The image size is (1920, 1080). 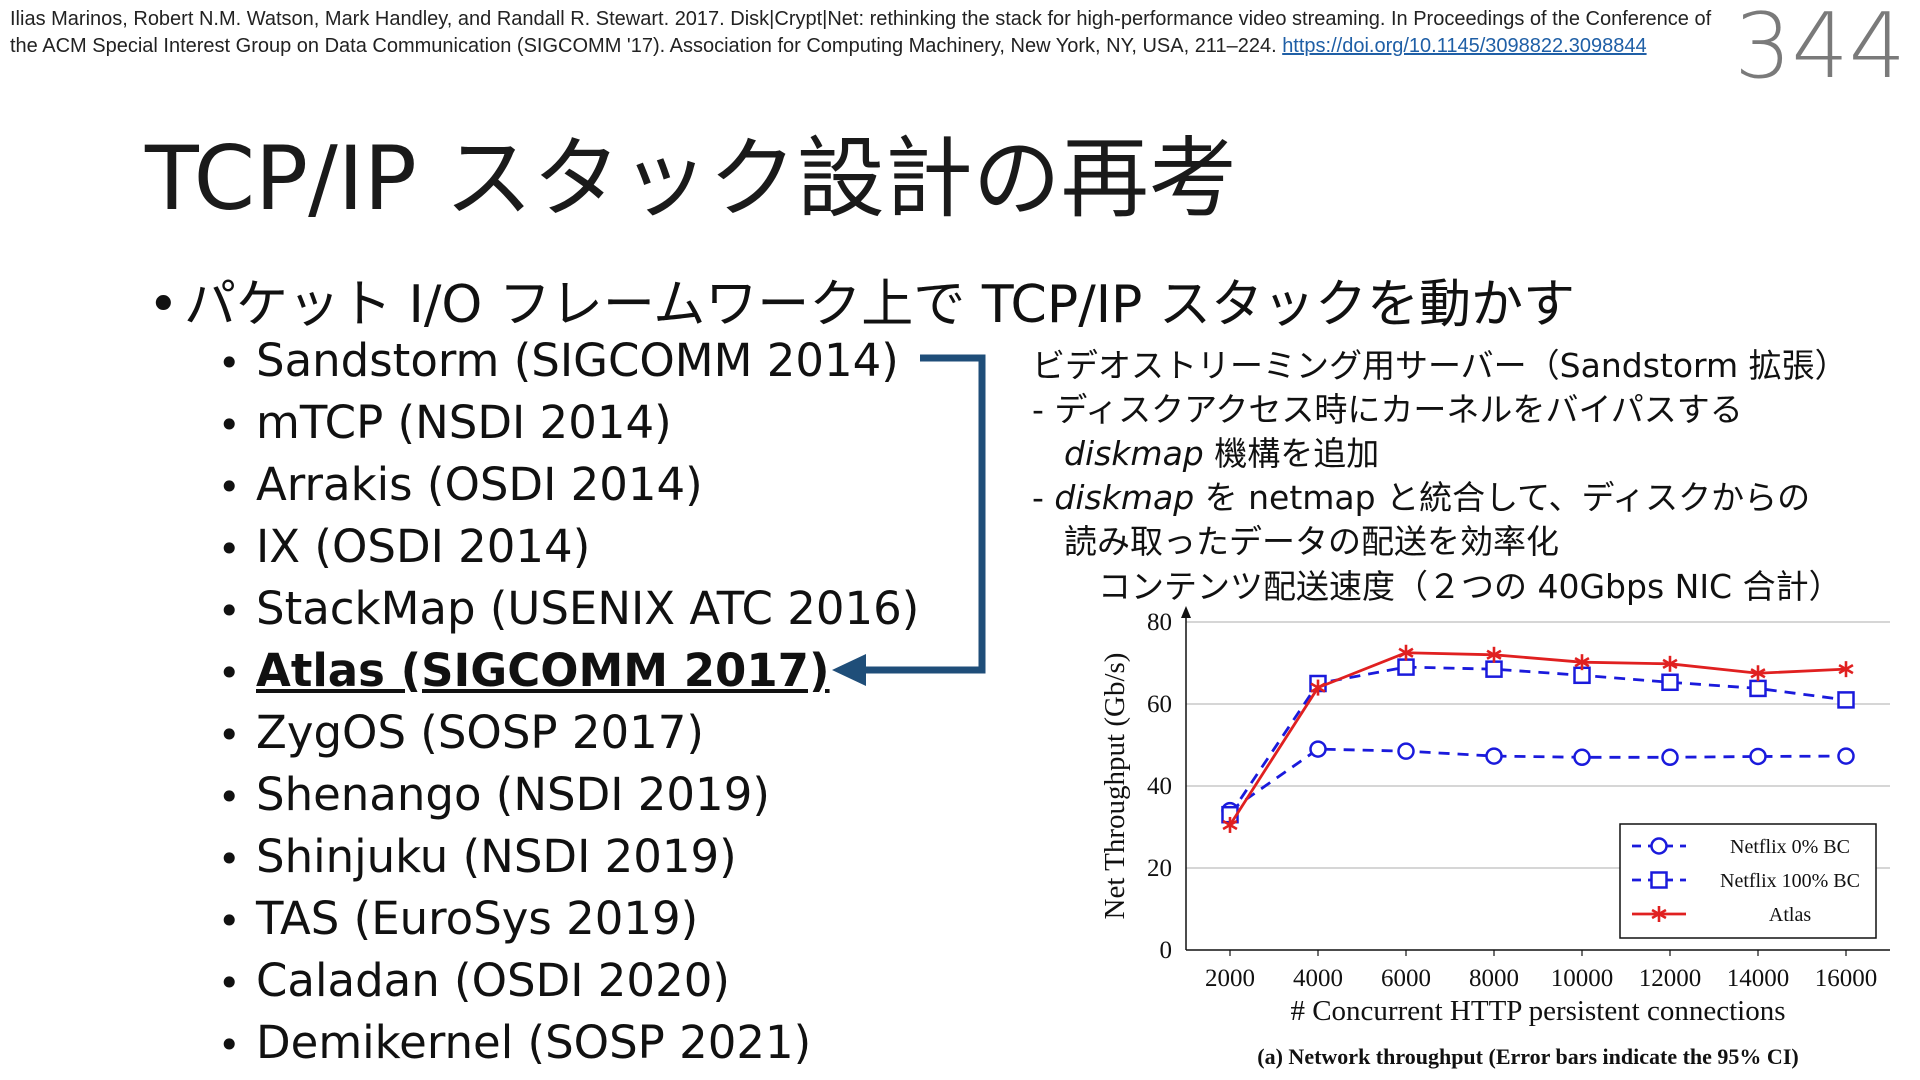 What do you see at coordinates (464, 422) in the screenshot?
I see `system-name: mTCP (NSDI 2014)` at bounding box center [464, 422].